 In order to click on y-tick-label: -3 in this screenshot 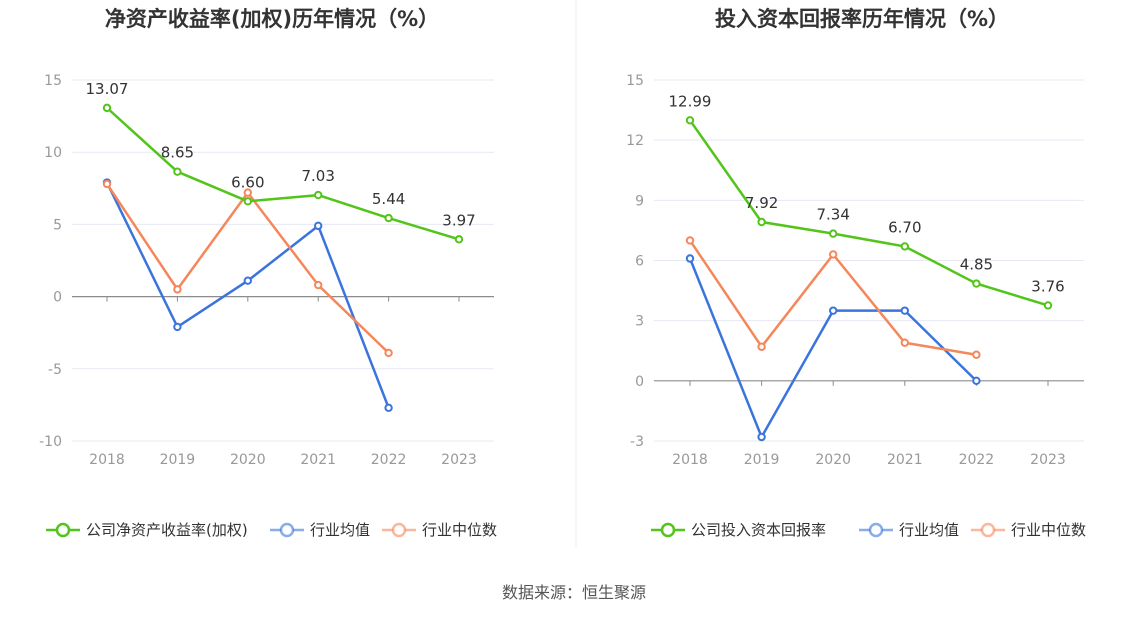, I will do `click(637, 442)`.